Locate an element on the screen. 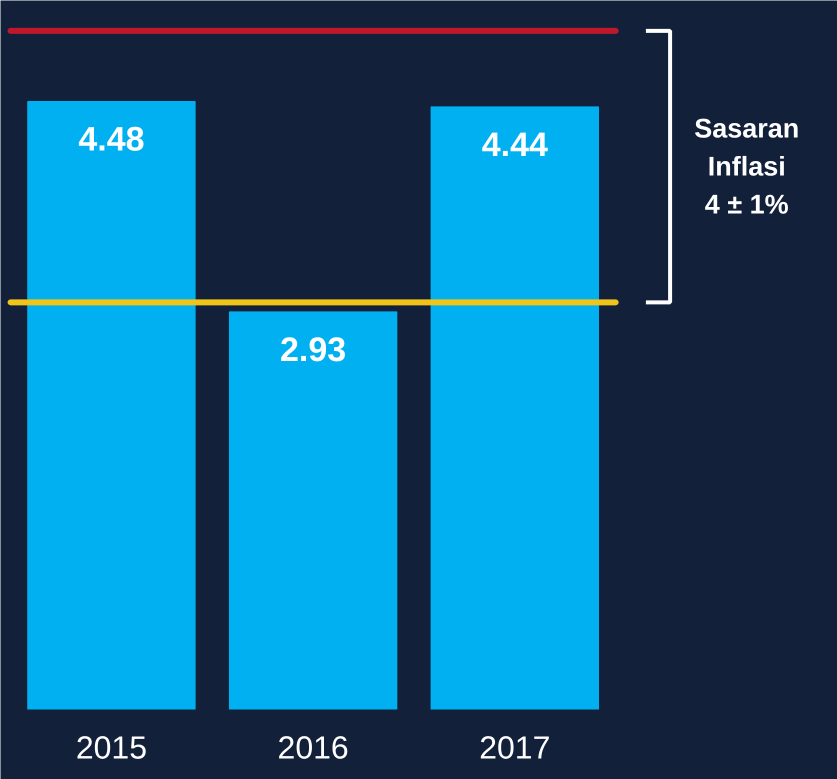 The height and width of the screenshot is (779, 837). data-label: 2.93 is located at coordinates (313, 349).